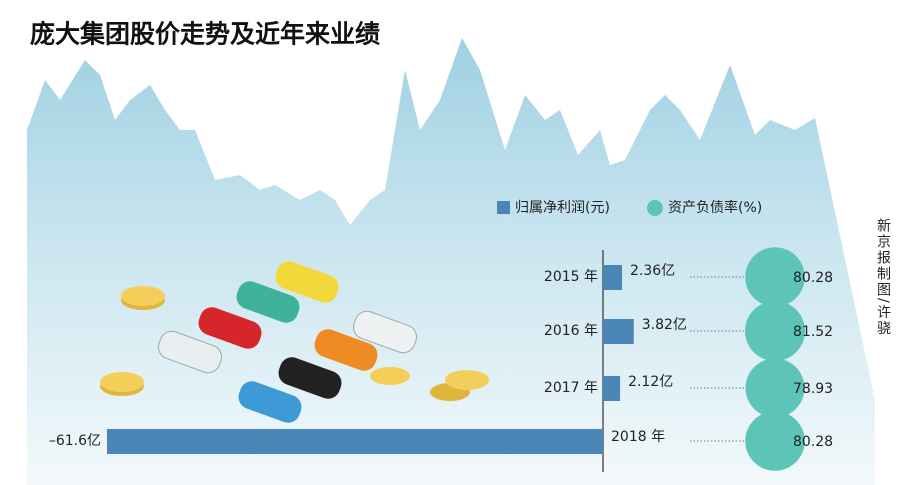 This screenshot has width=903, height=485. What do you see at coordinates (562, 207) in the screenshot?
I see `legend-label: 归属净利润(元)` at bounding box center [562, 207].